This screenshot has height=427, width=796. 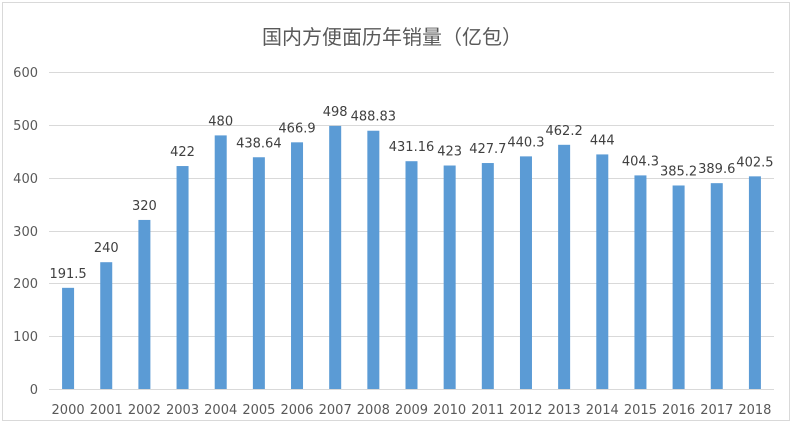 What do you see at coordinates (678, 410) in the screenshot?
I see `x-tick-label: 2016` at bounding box center [678, 410].